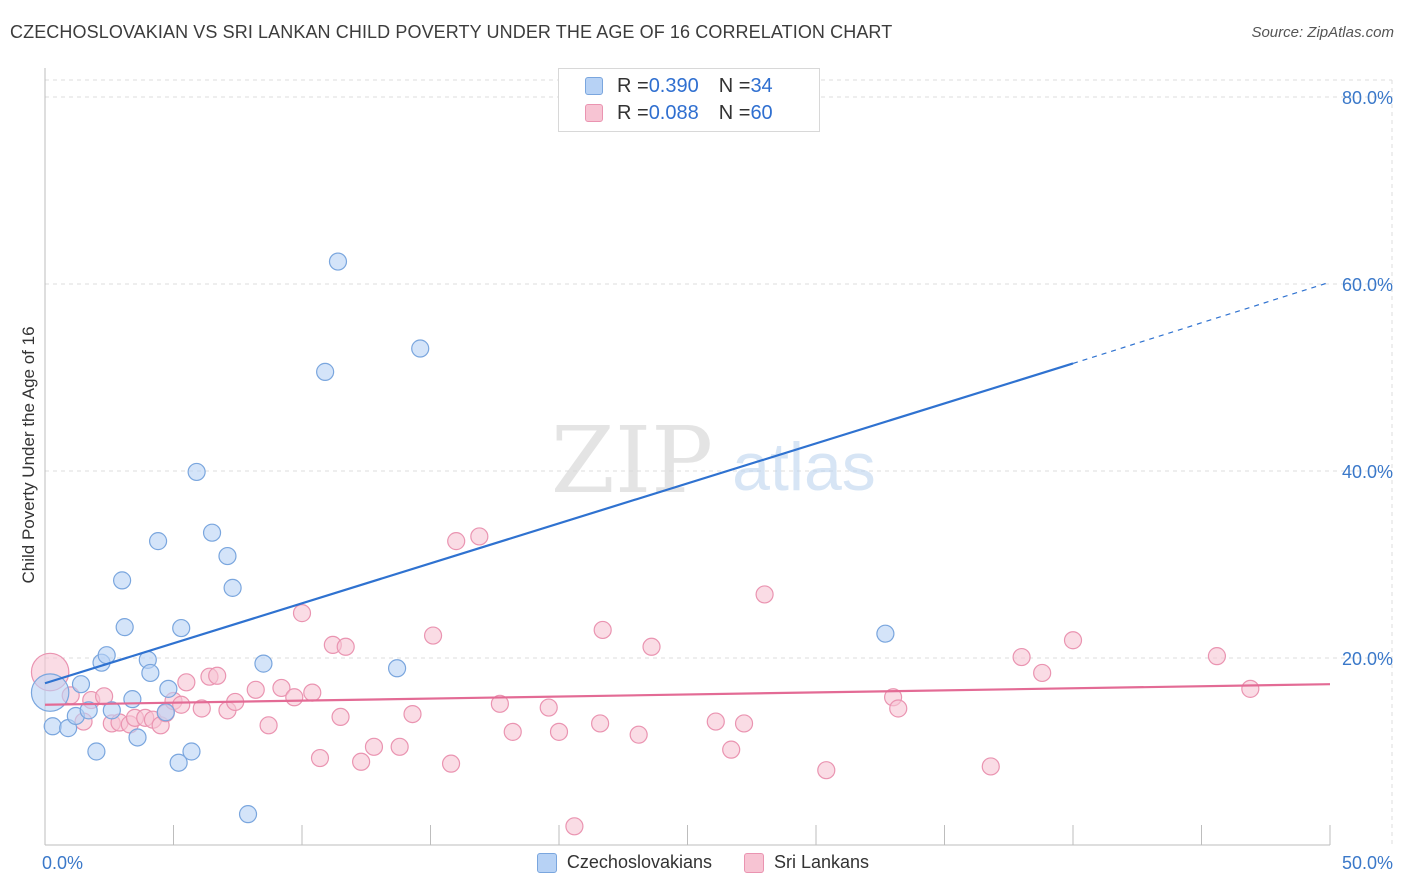 This screenshot has height=892, width=1406. Describe the element at coordinates (1367, 472) in the screenshot. I see `y-tick-label-40: 40.0%` at that location.